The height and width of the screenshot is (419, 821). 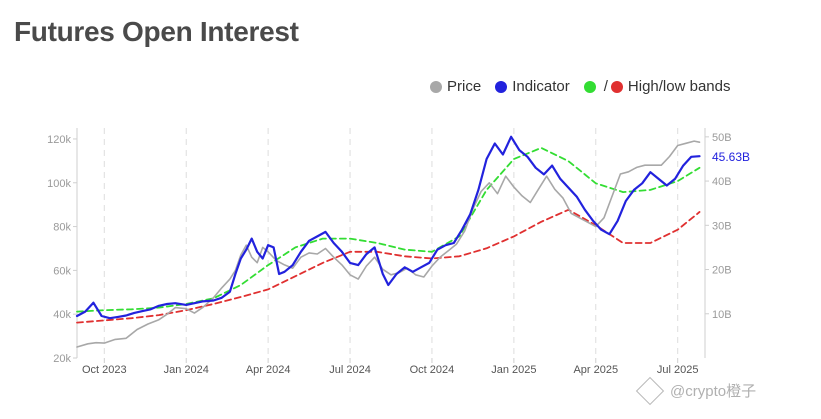 I want to click on y-left-tick-label: 80k, so click(x=62, y=228).